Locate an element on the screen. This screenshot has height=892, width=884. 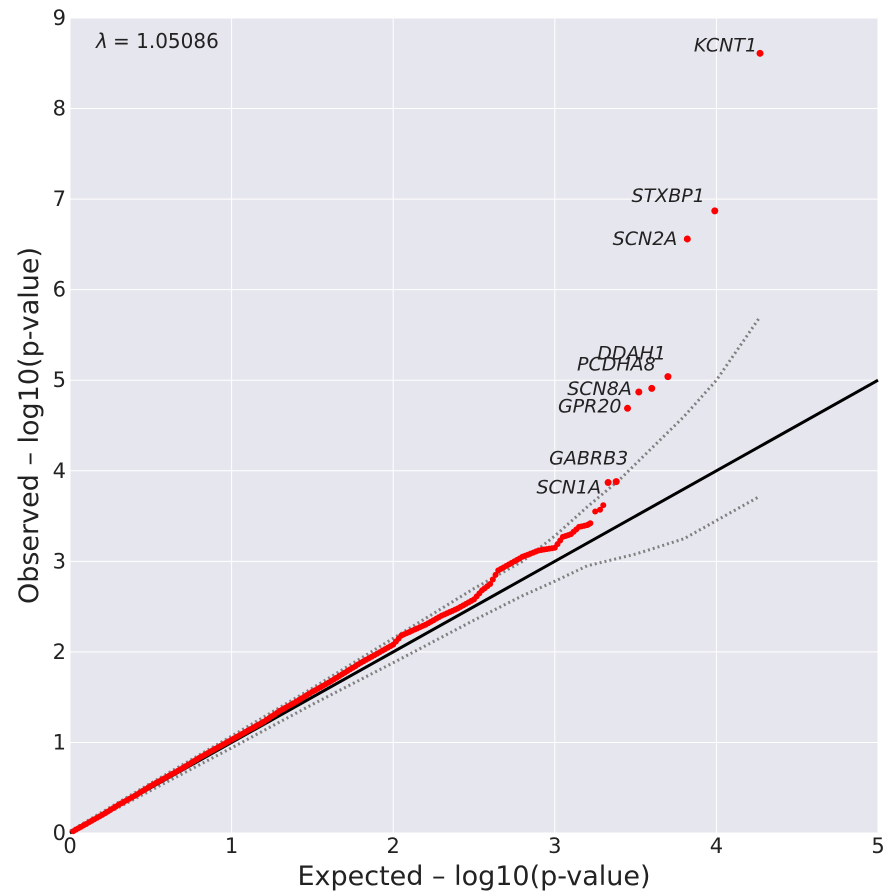
gene-label: SCN8A is located at coordinates (599, 389).